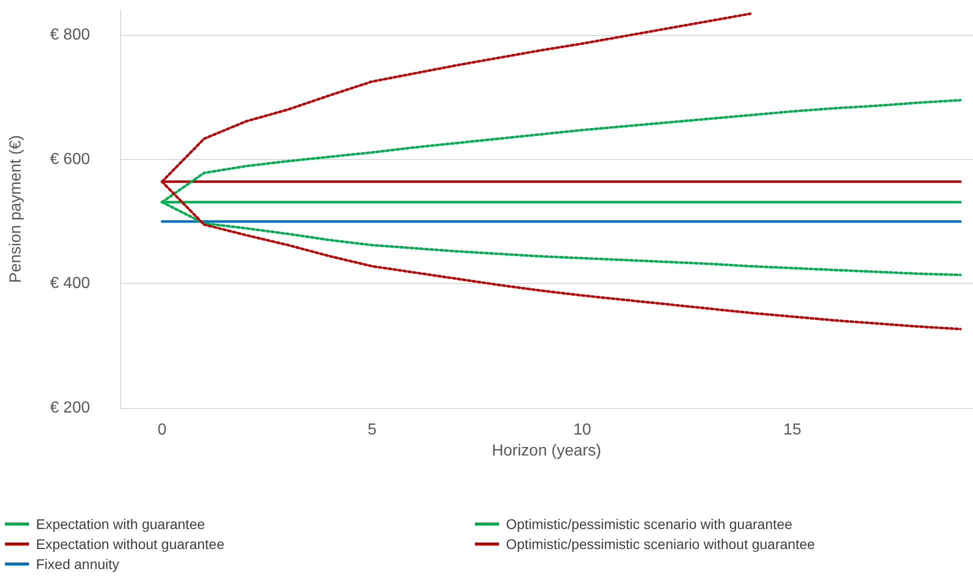 Image resolution: width=973 pixels, height=584 pixels. I want to click on legend-label: Optimistic/pessimistic scenario with guarantee, so click(649, 524).